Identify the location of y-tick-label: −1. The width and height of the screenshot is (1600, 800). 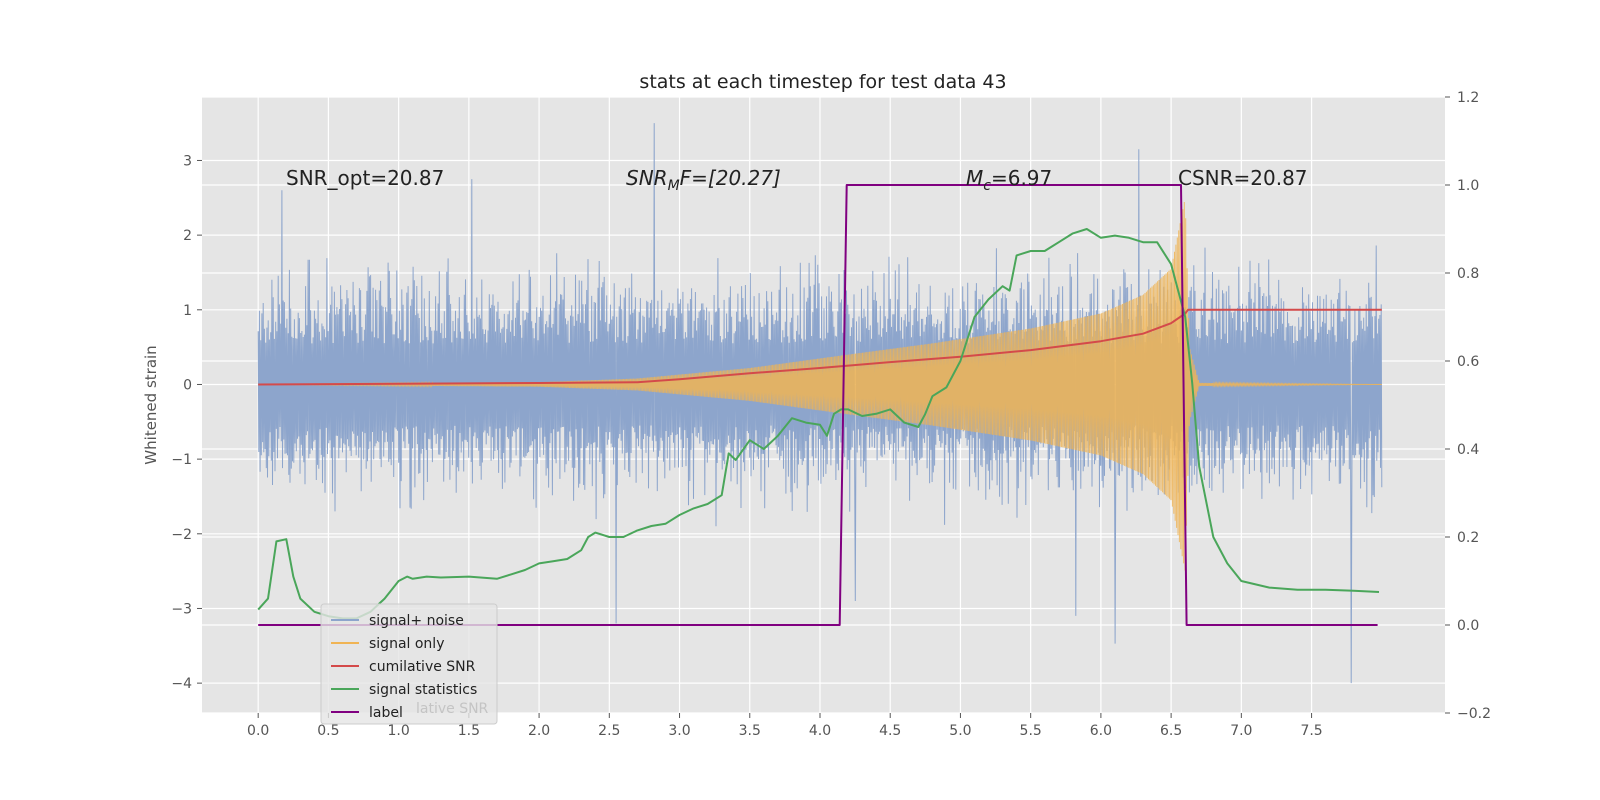
(181, 460).